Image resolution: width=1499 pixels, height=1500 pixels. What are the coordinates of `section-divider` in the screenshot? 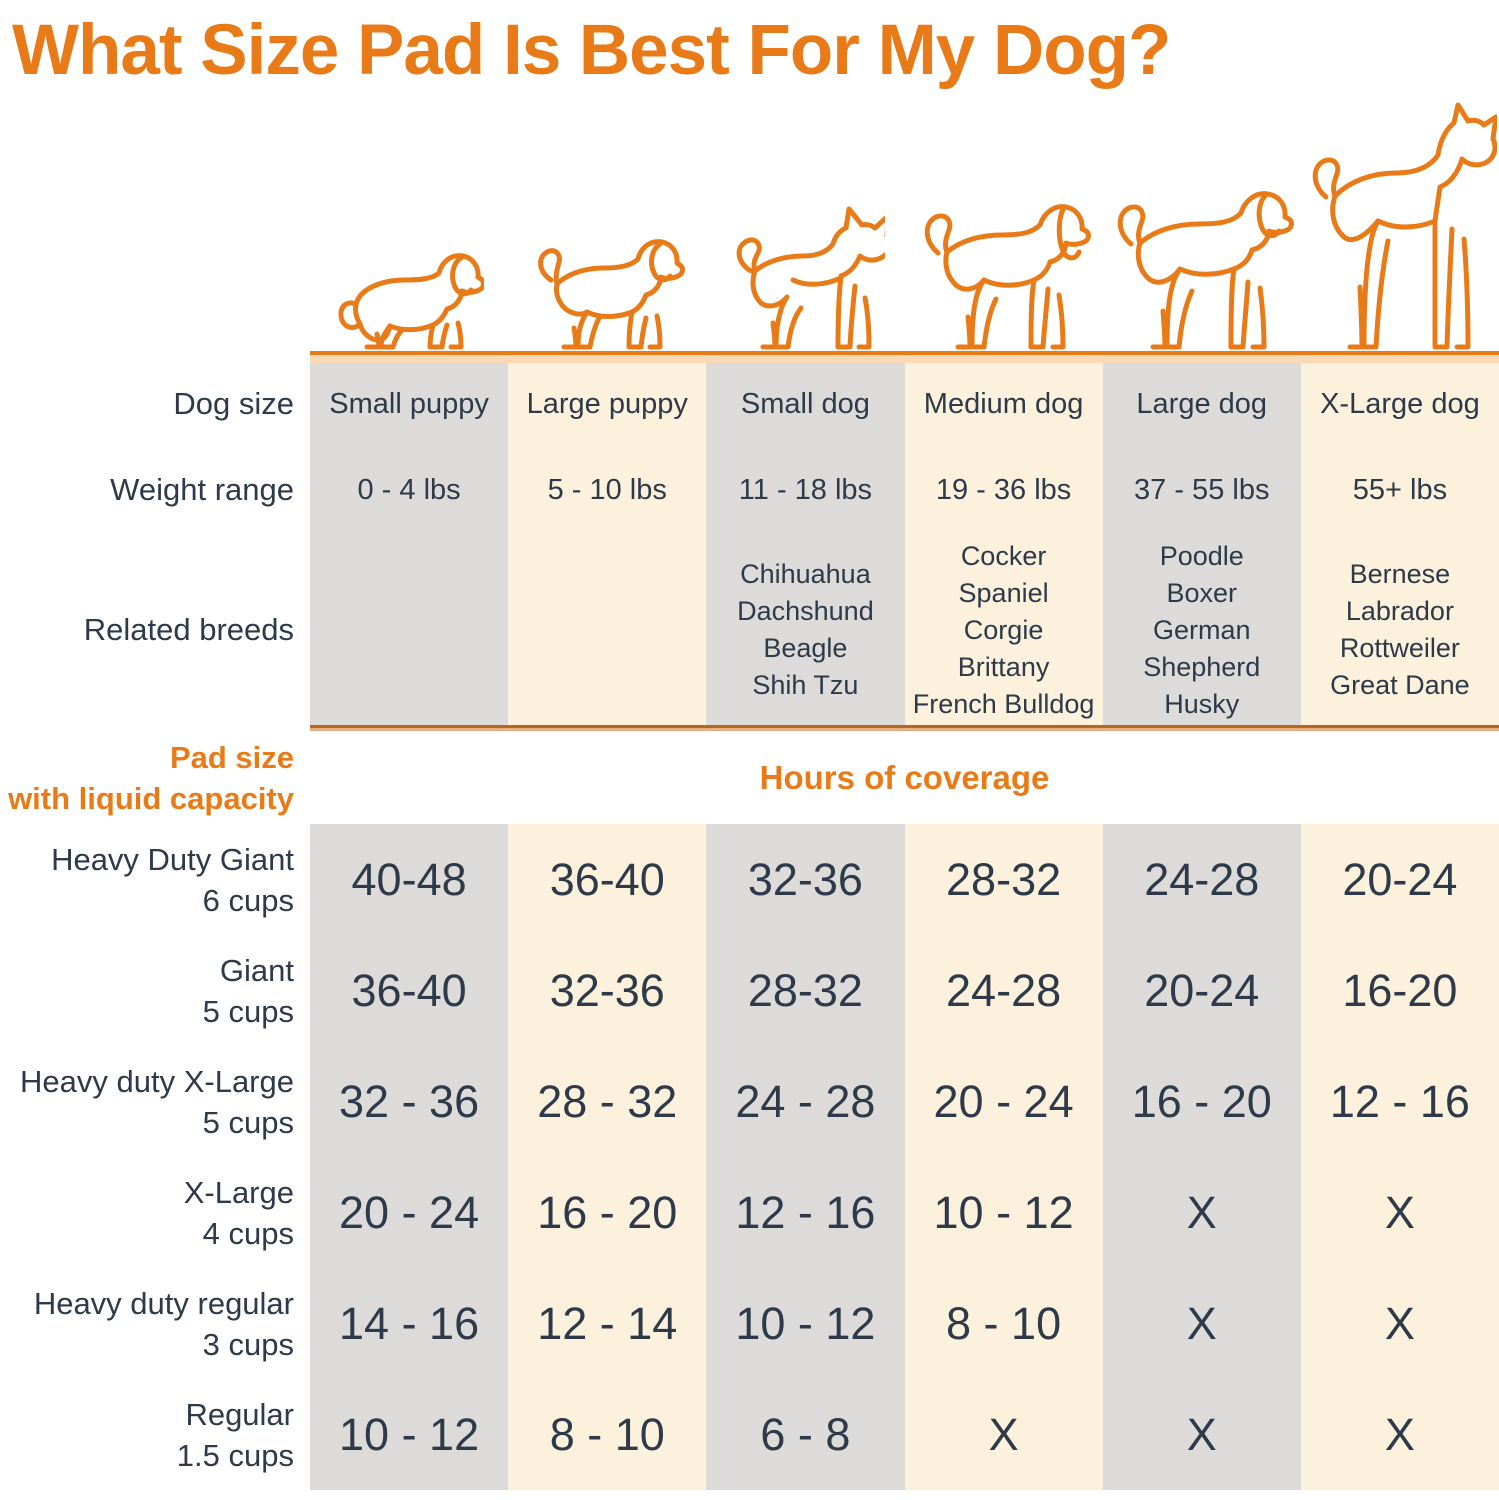 It's located at (904, 728).